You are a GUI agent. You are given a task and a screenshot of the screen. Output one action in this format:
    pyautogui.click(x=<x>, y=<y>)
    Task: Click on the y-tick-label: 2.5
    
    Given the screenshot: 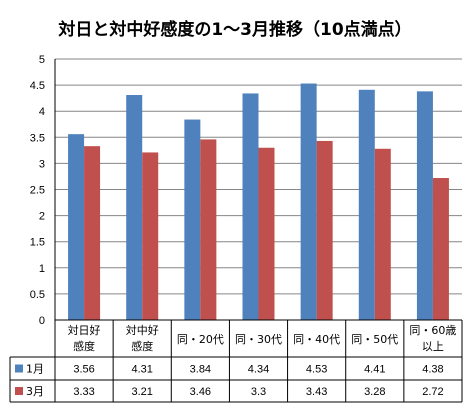 What is the action you would take?
    pyautogui.click(x=37, y=191)
    